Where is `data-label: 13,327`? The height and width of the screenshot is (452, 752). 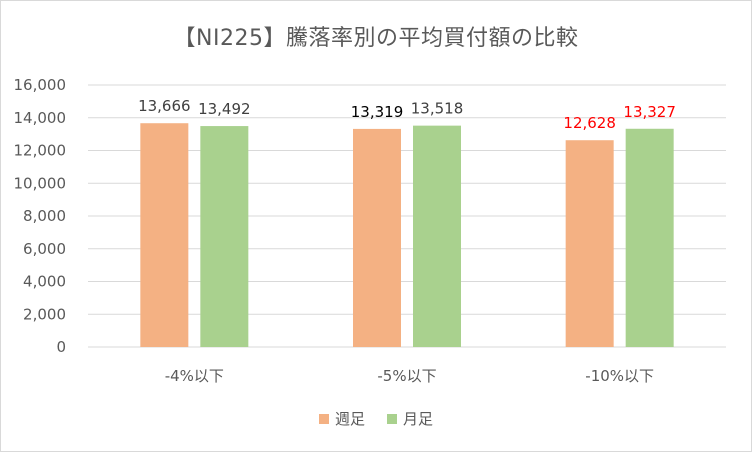
data-label: 13,327 is located at coordinates (649, 112).